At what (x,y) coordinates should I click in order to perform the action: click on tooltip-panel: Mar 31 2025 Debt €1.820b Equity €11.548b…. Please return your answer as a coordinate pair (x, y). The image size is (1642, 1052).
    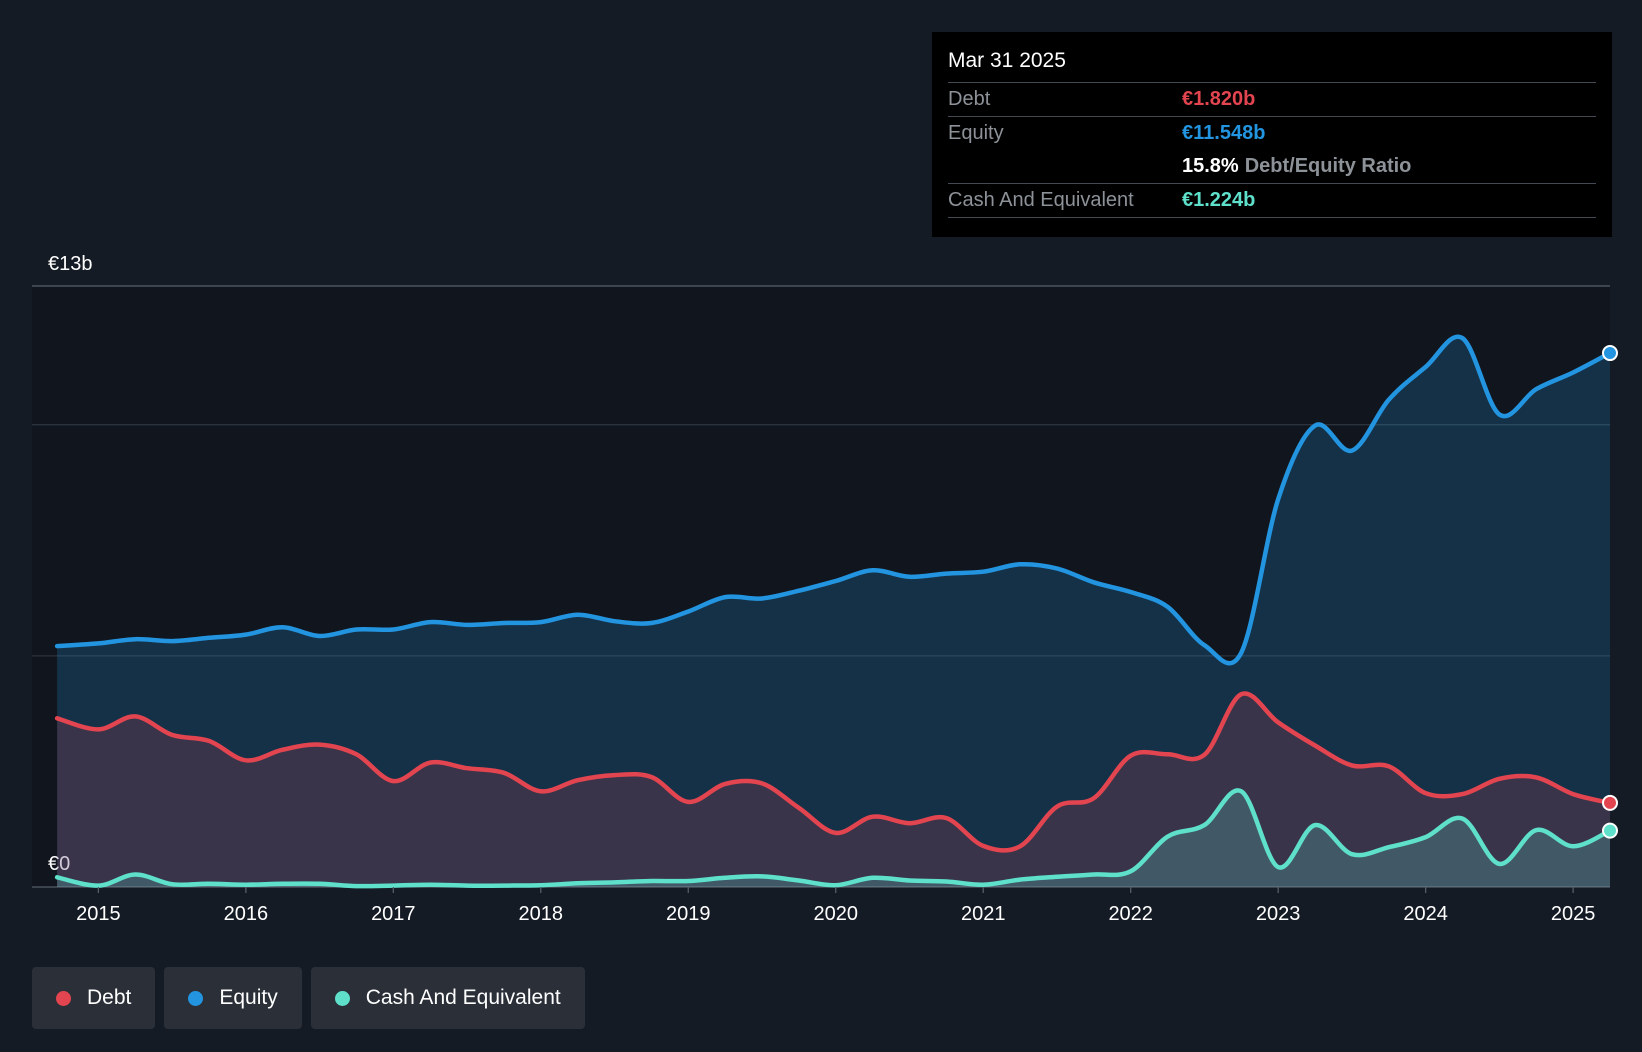
    Looking at the image, I should click on (1272, 134).